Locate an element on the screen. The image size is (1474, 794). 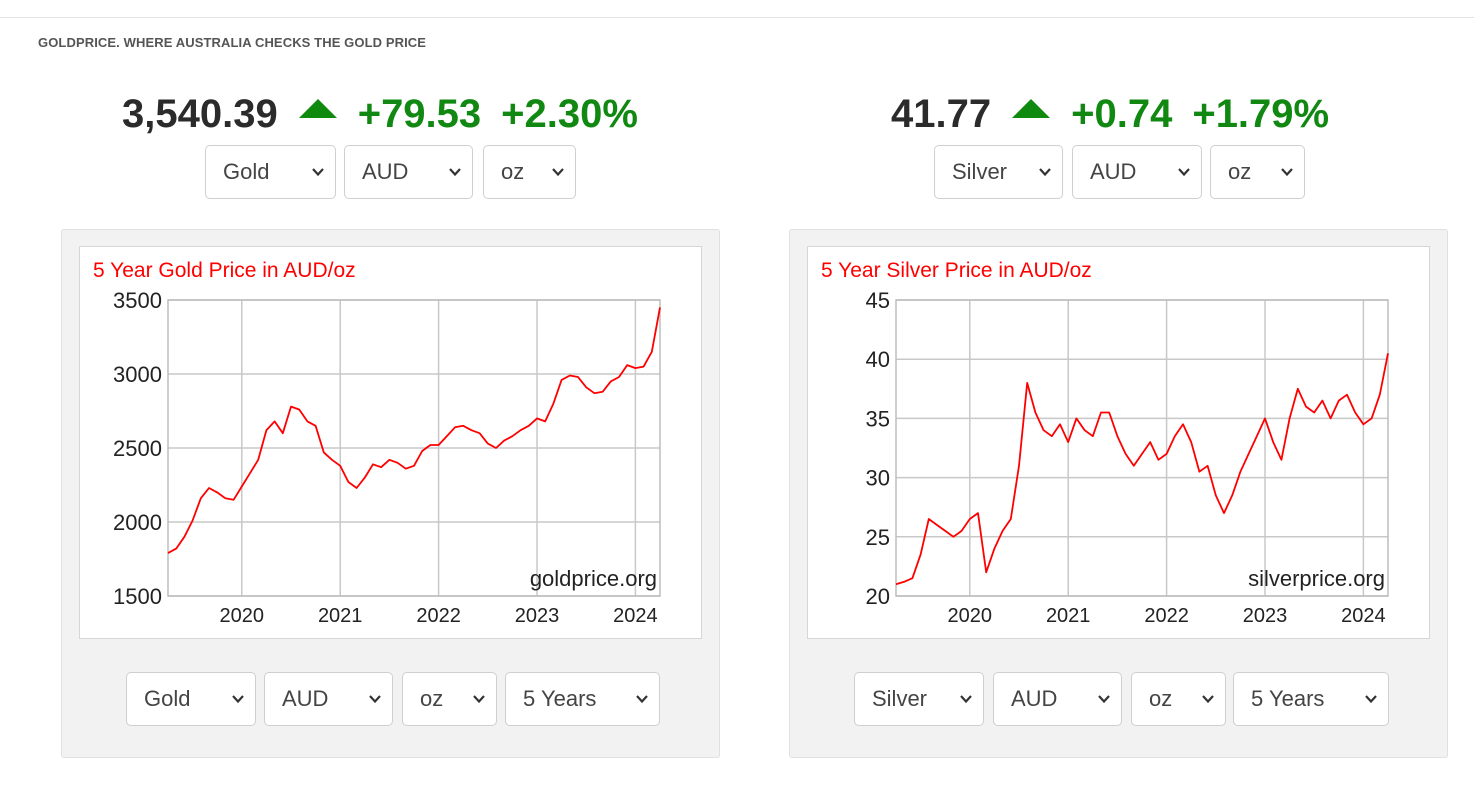
top-divider is located at coordinates (737, 17).